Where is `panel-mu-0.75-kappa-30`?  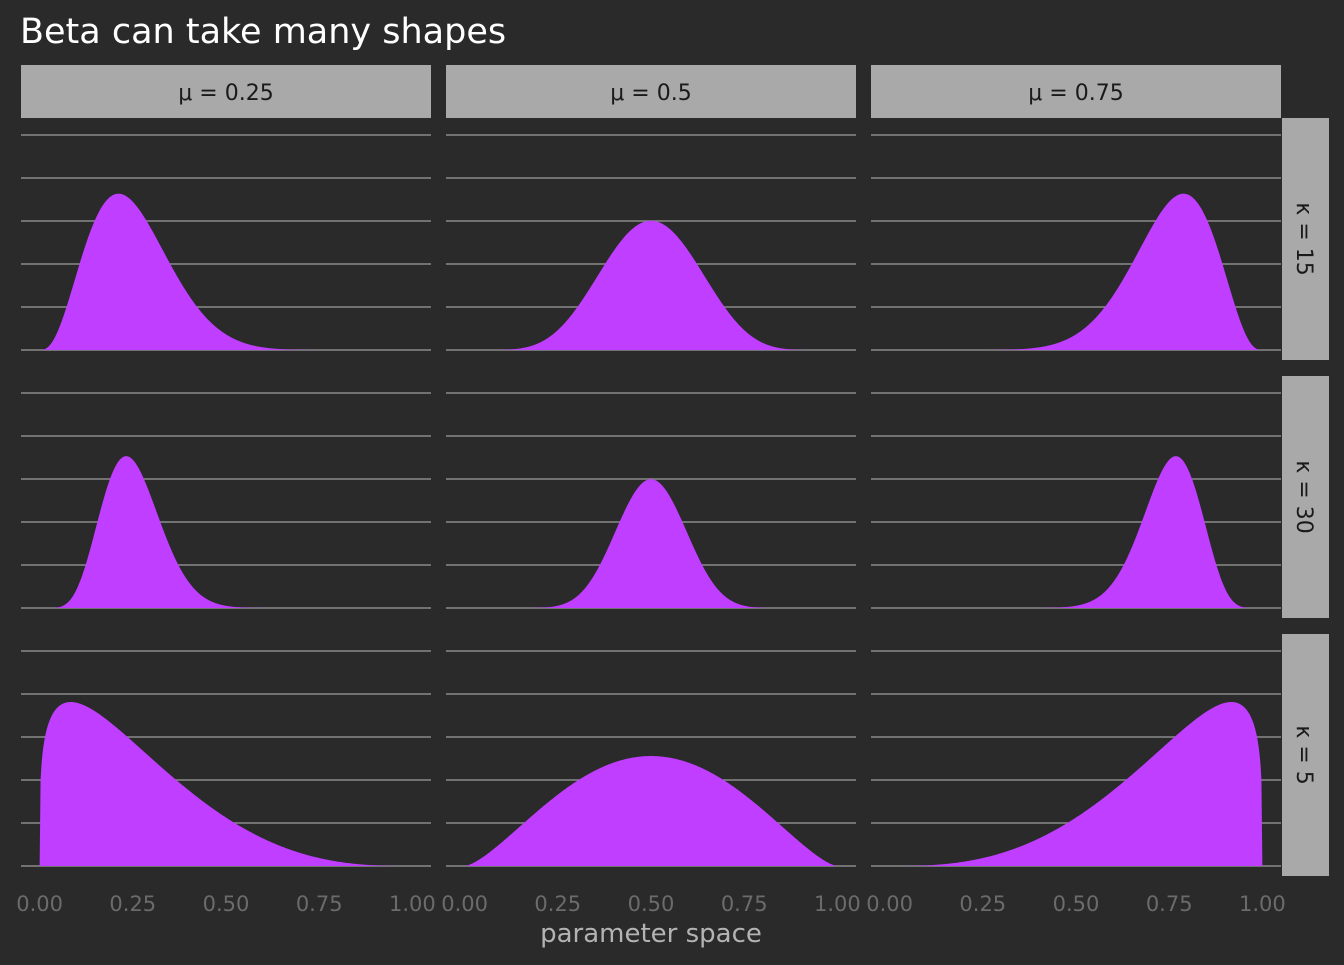
panel-mu-0.75-kappa-30 is located at coordinates (1076, 500).